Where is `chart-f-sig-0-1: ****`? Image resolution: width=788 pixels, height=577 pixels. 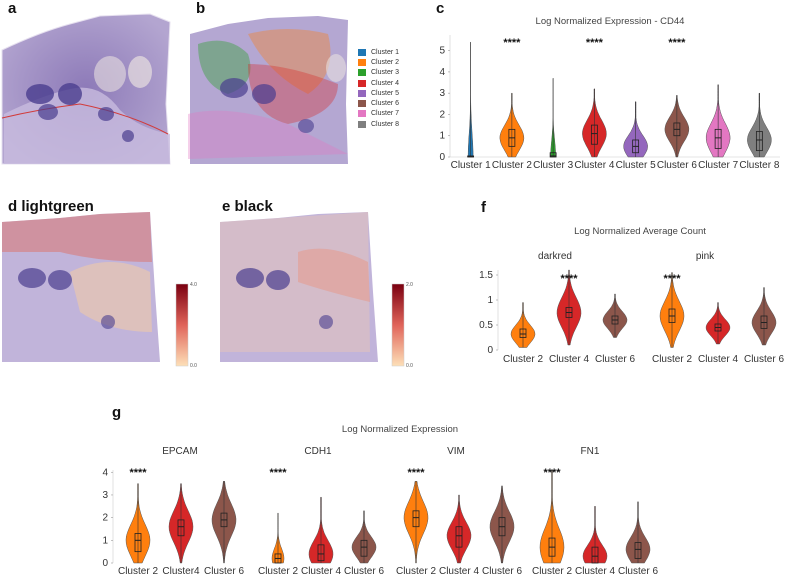
chart-f-sig-0-1: **** is located at coordinates (569, 279).